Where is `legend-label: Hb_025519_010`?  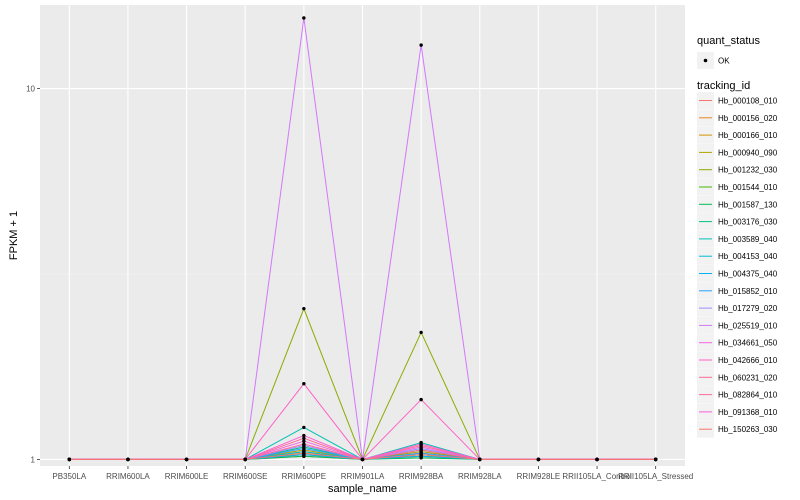
legend-label: Hb_025519_010 is located at coordinates (748, 325).